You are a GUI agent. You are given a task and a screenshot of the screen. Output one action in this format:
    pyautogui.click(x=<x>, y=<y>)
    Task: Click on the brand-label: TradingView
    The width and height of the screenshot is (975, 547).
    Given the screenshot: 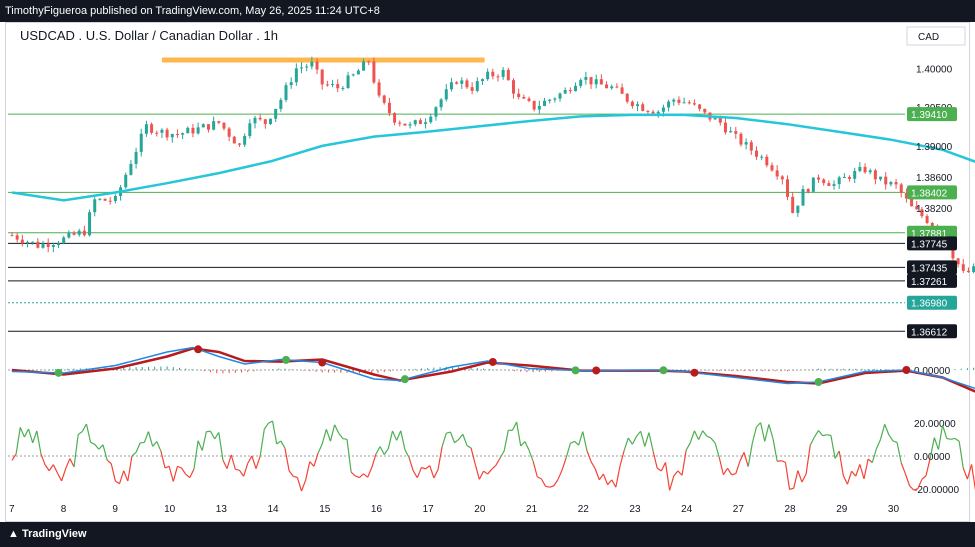 What is the action you would take?
    pyautogui.click(x=54, y=534)
    